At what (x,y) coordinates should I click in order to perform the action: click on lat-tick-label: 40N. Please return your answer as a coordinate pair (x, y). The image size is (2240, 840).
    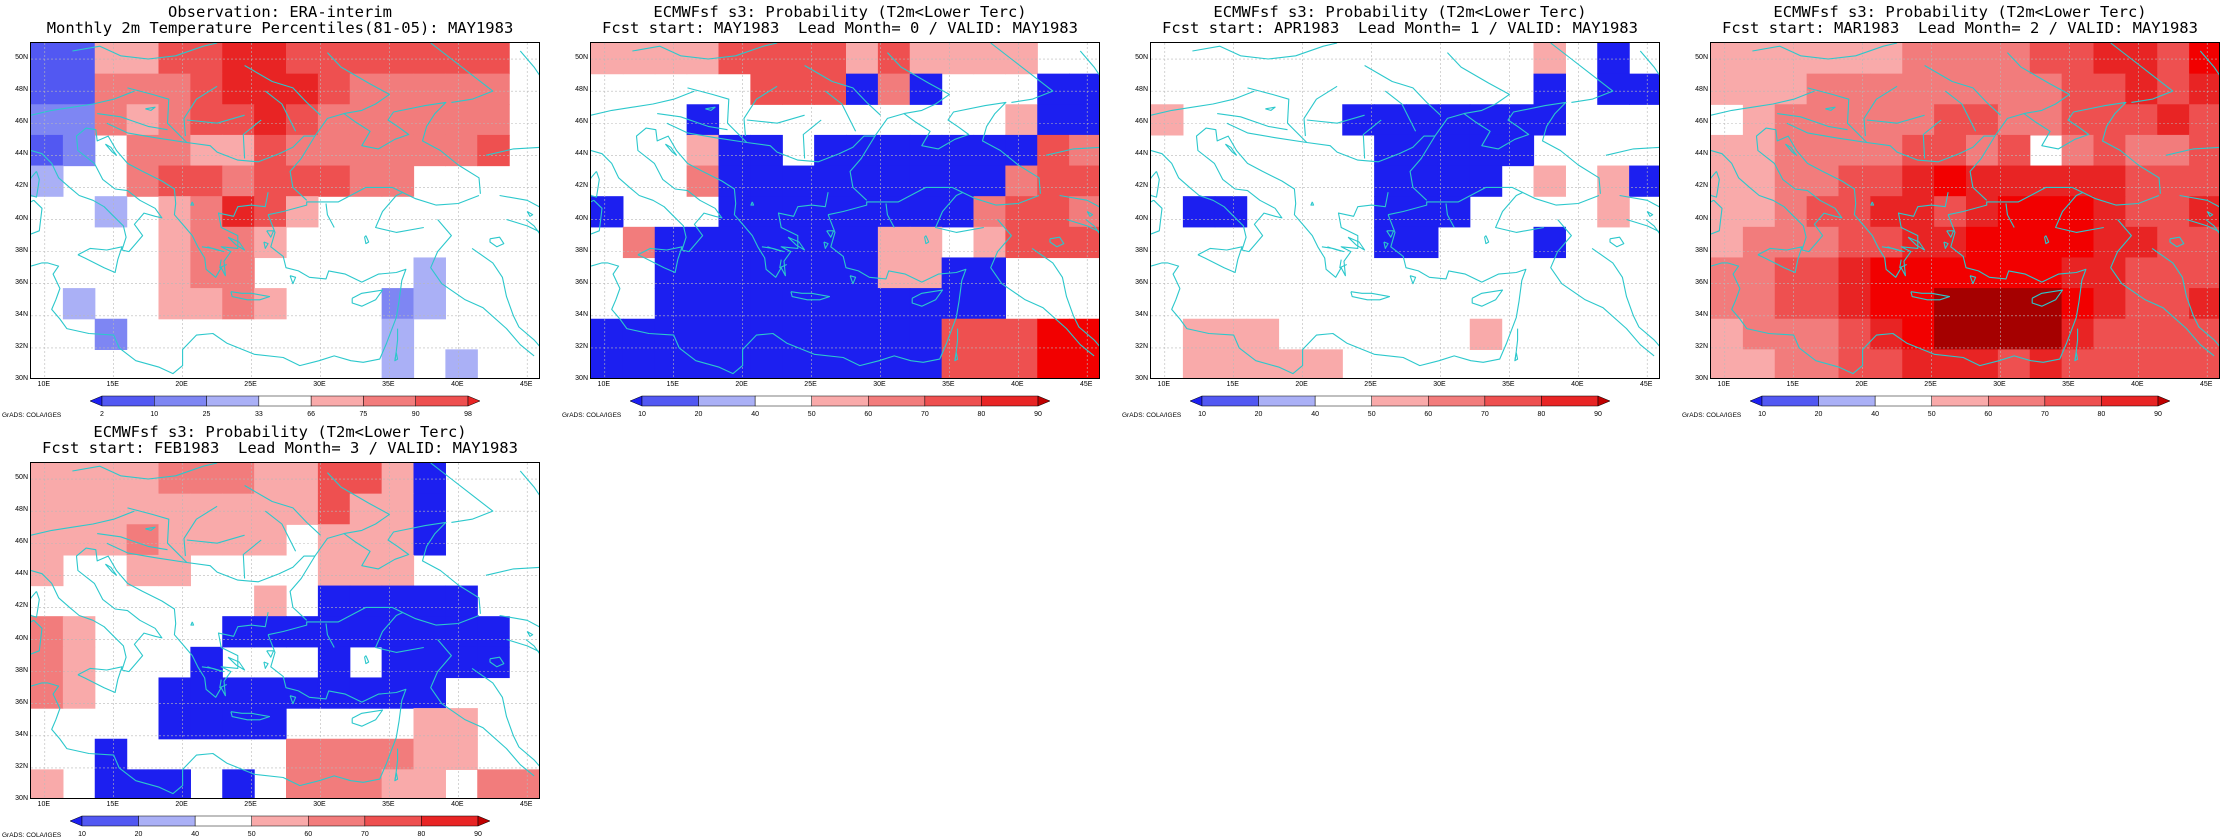
    Looking at the image, I should click on (1701, 218).